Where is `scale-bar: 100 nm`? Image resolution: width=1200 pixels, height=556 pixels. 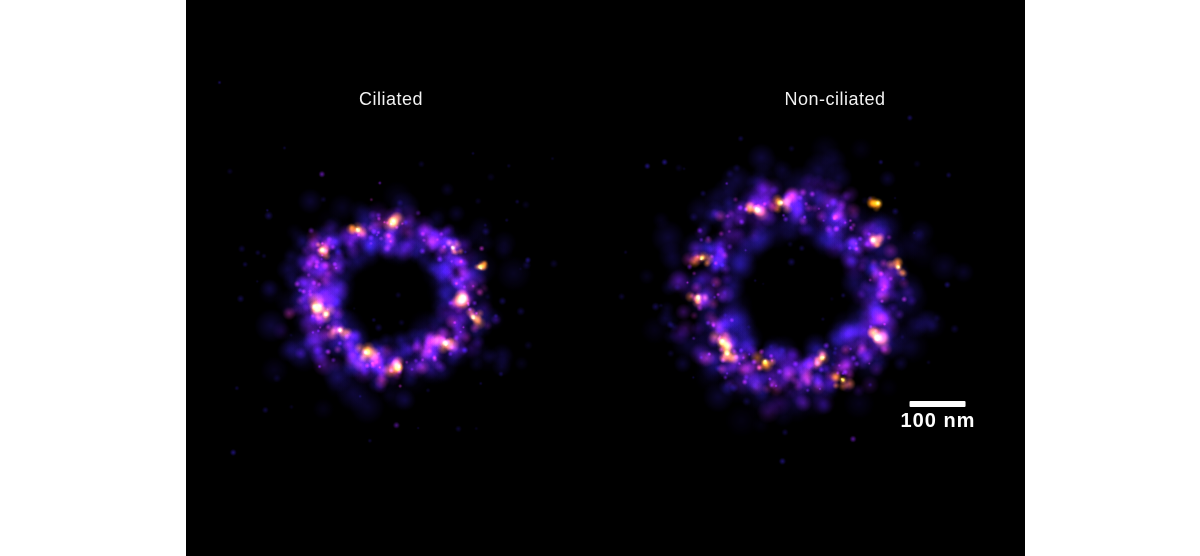 scale-bar: 100 nm is located at coordinates (938, 417).